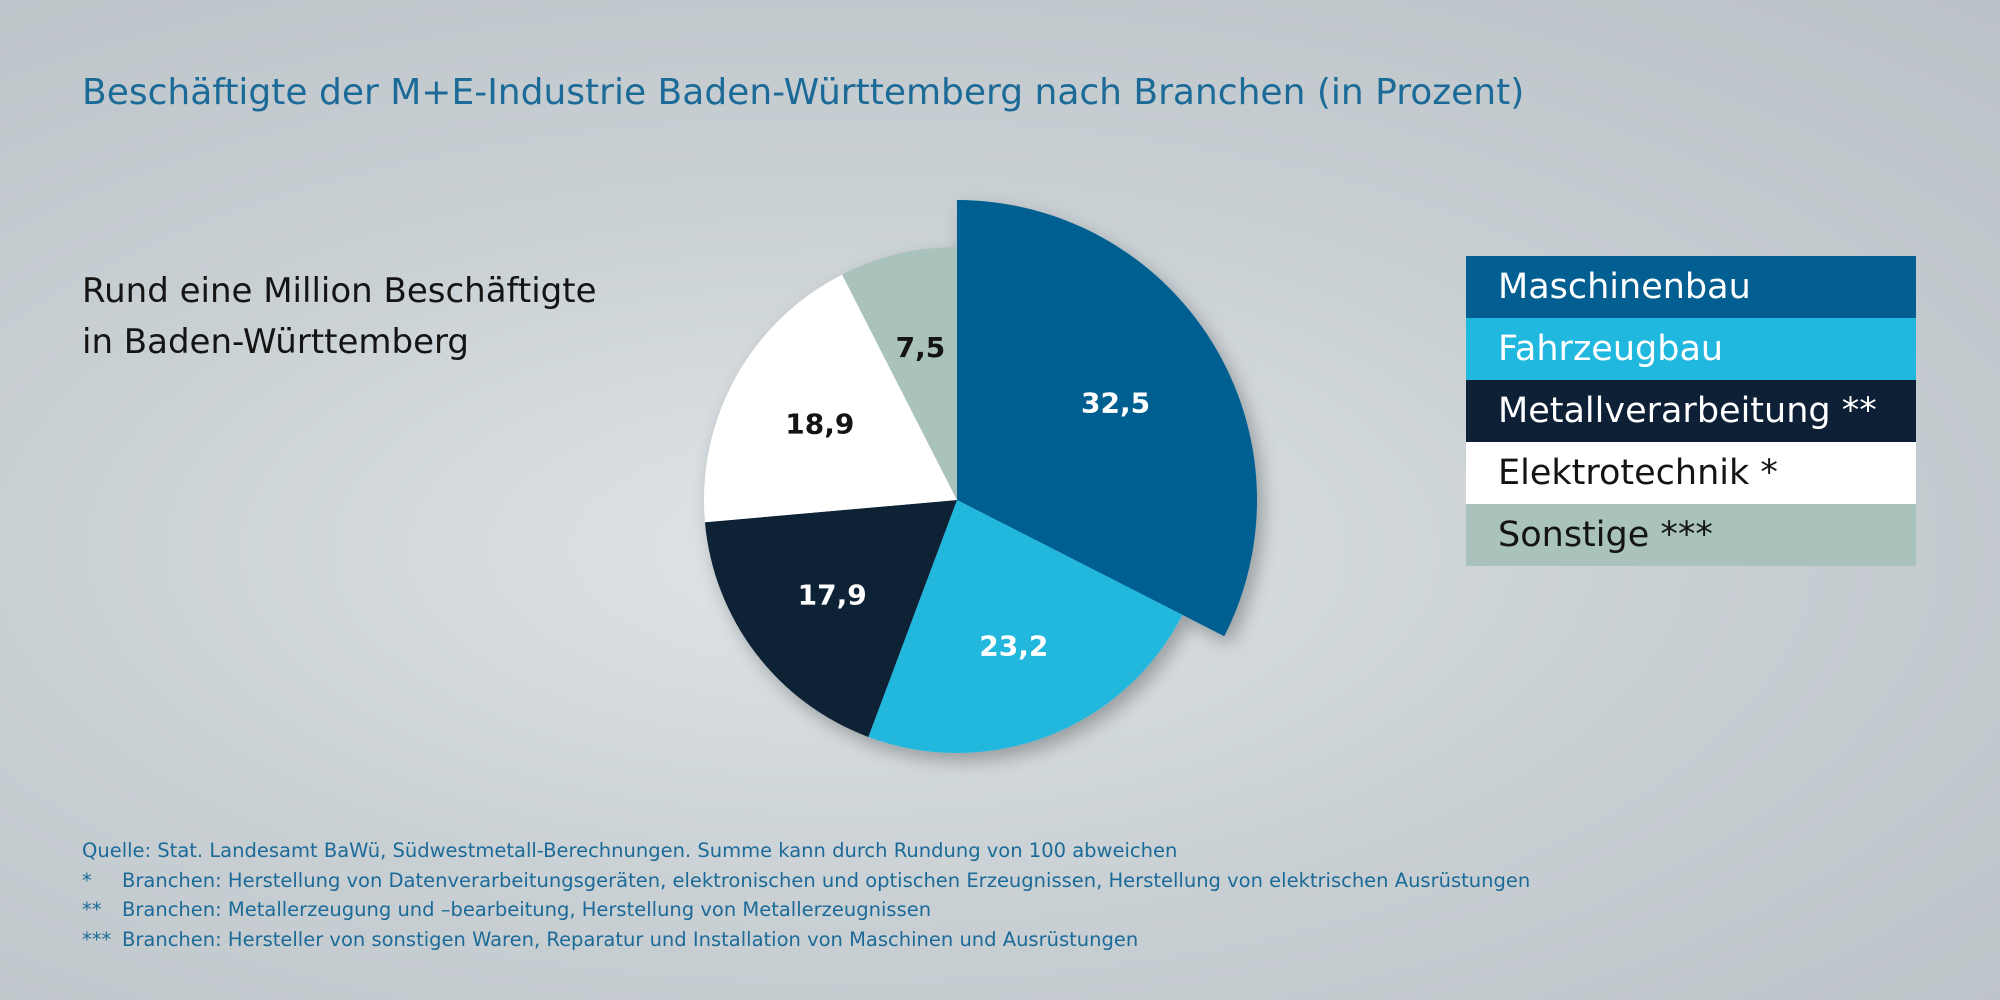 This screenshot has width=2000, height=1000. I want to click on legend-item-metallverarbeitung: Metallverarbeitung **, so click(1691, 411).